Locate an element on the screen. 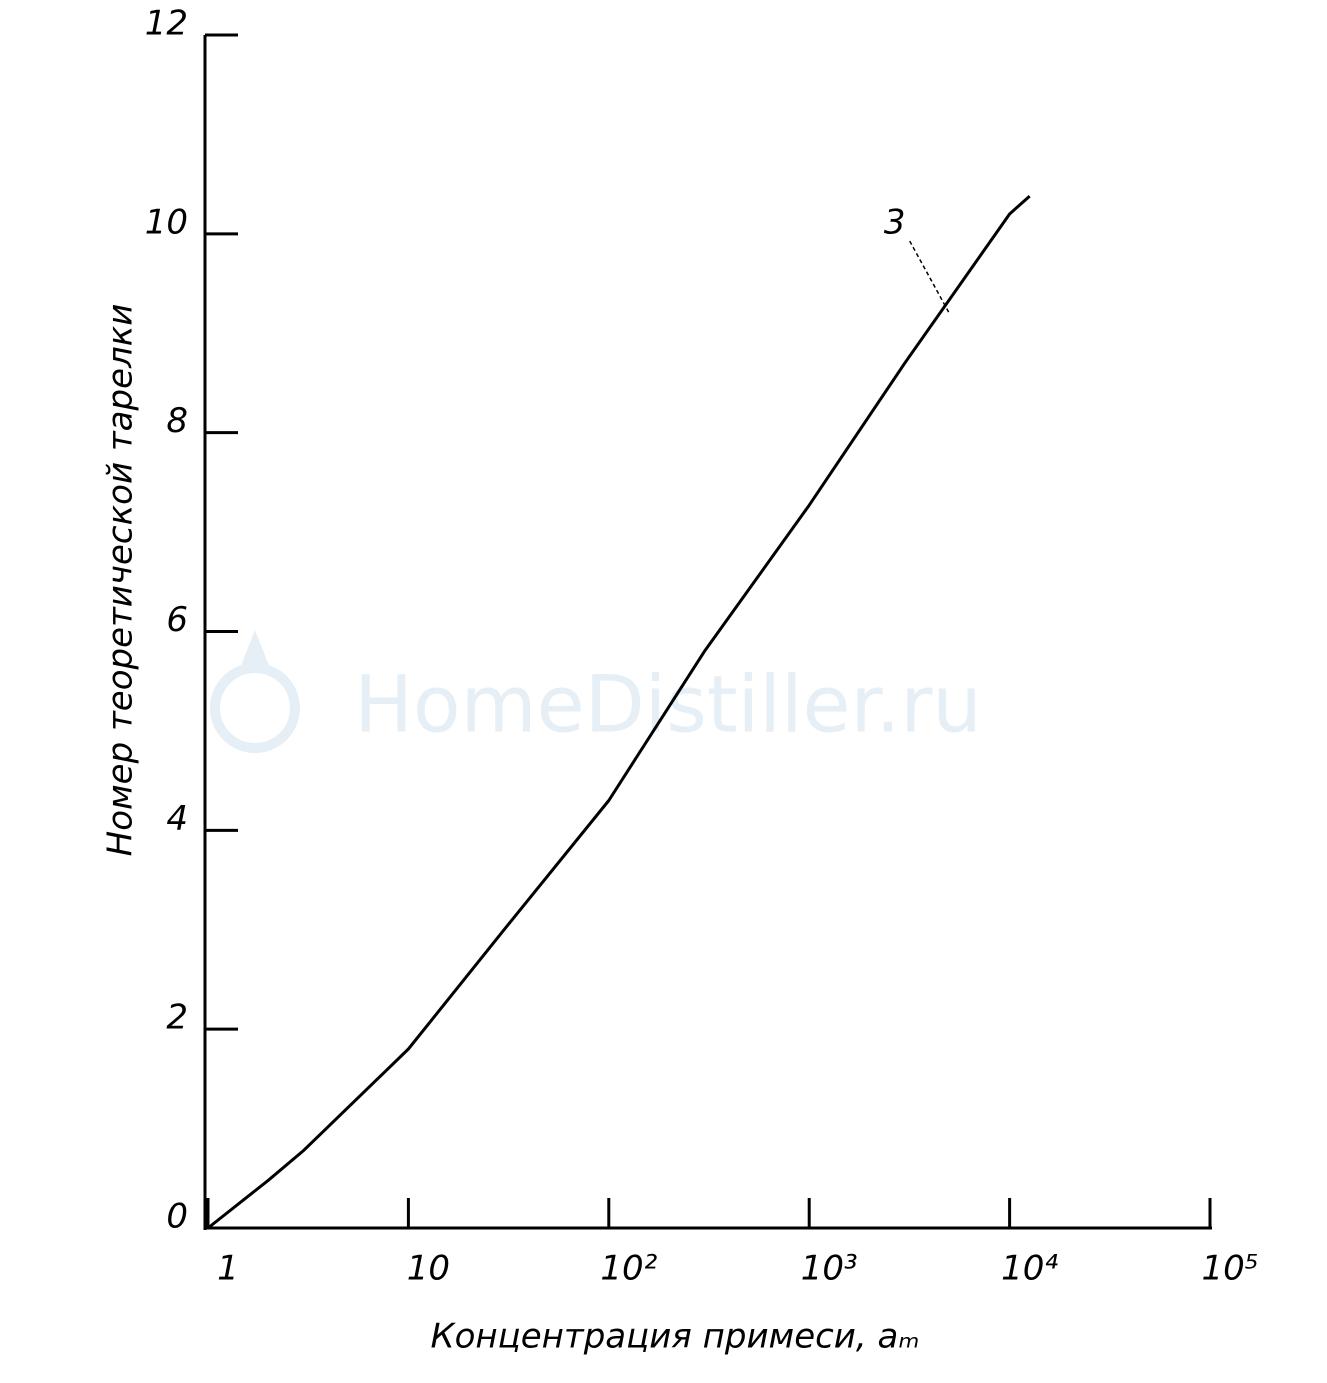 This screenshot has width=1327, height=1383. x-tick-label: 10 is located at coordinates (428, 1269).